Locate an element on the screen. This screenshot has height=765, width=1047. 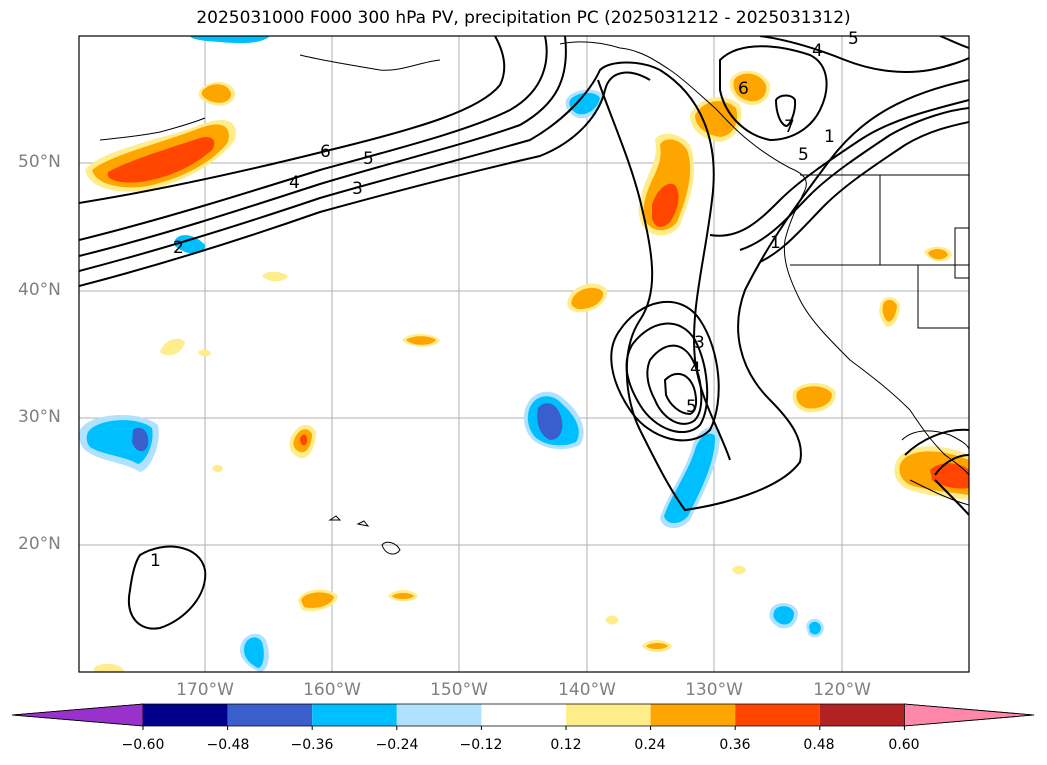
colorbar-tick-label: −0.60 is located at coordinates (143, 745).